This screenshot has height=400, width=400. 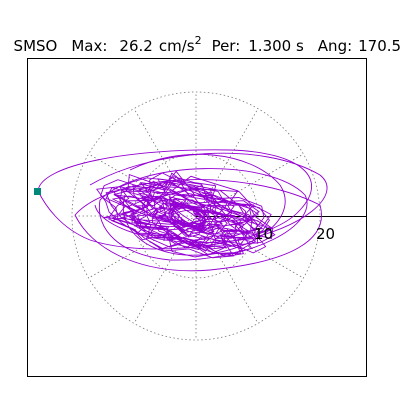 What do you see at coordinates (294, 234) in the screenshot?
I see `ring-labels: 10 20` at bounding box center [294, 234].